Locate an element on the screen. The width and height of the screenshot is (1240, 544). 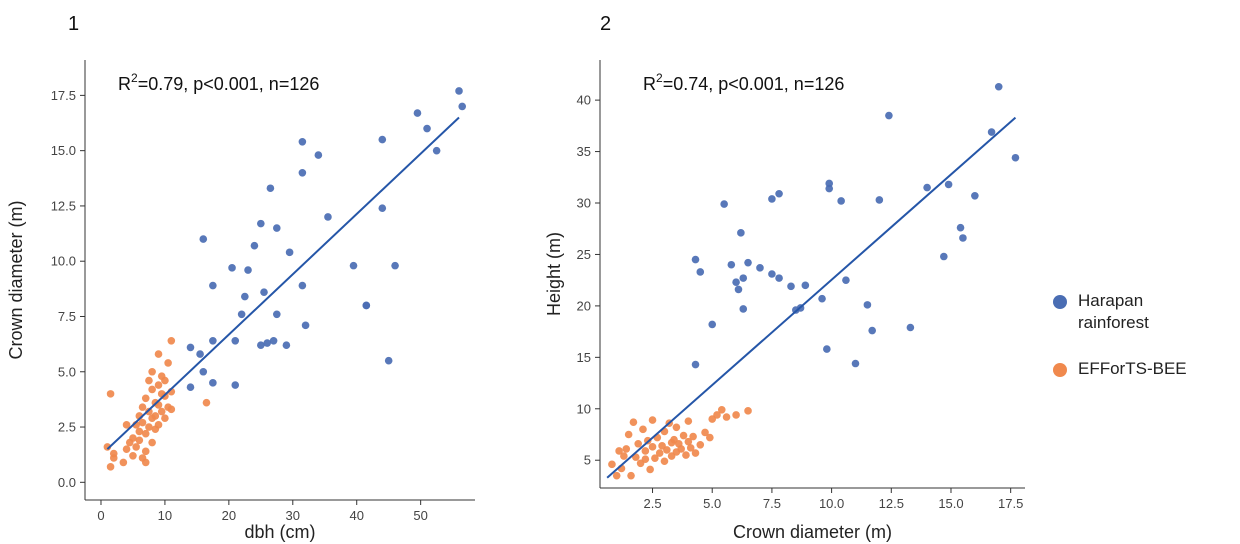
x-axis-title: Crown diameter (m) is located at coordinates (812, 532).